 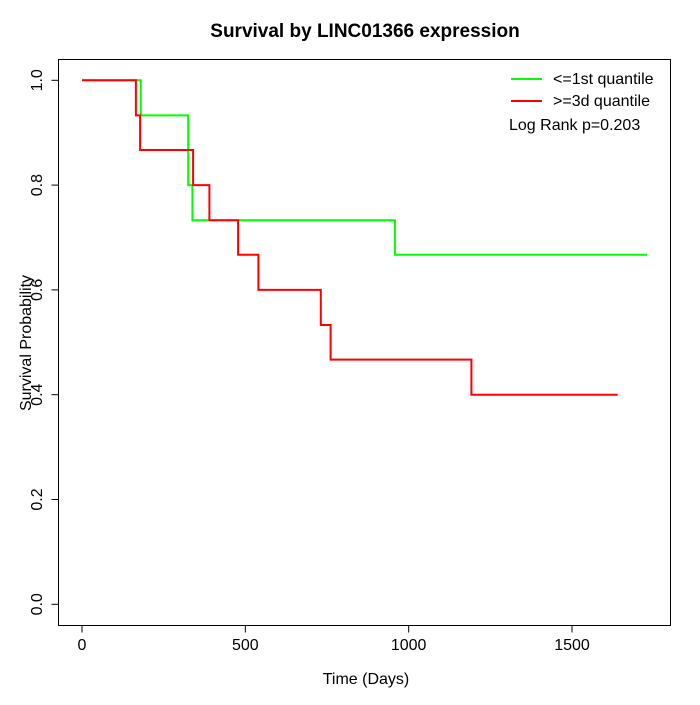 What do you see at coordinates (26, 343) in the screenshot?
I see `y-axis-label: Survival Probability` at bounding box center [26, 343].